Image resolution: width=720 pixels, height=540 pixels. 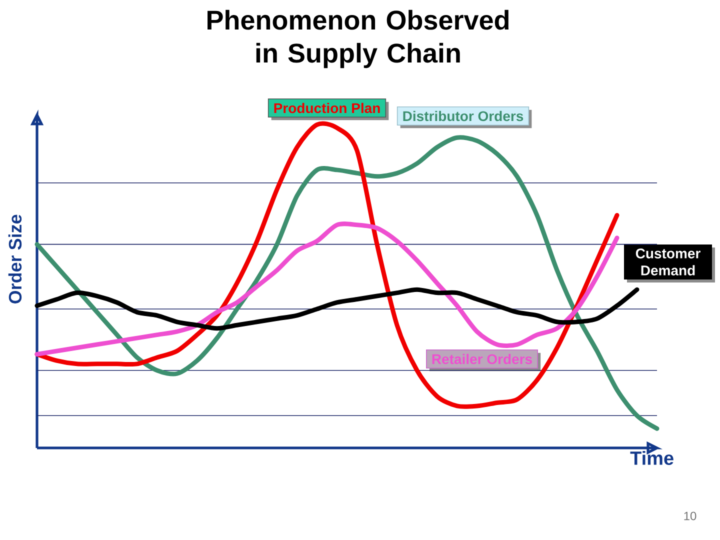 What do you see at coordinates (358, 39) in the screenshot?
I see `chart-title: Phenomenon Observed in Supply Chain` at bounding box center [358, 39].